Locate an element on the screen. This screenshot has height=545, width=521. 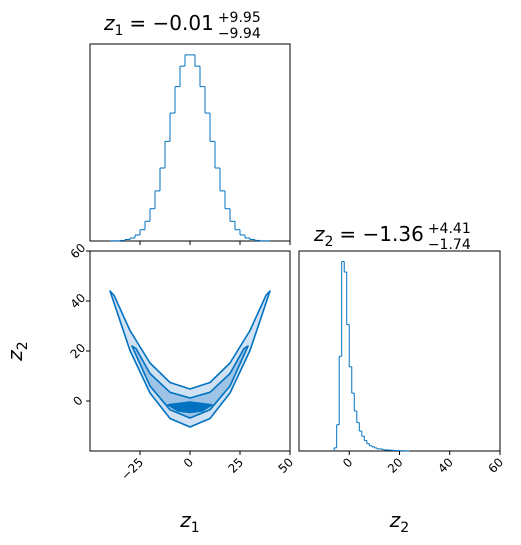
title-index: 2 is located at coordinates (329, 242).